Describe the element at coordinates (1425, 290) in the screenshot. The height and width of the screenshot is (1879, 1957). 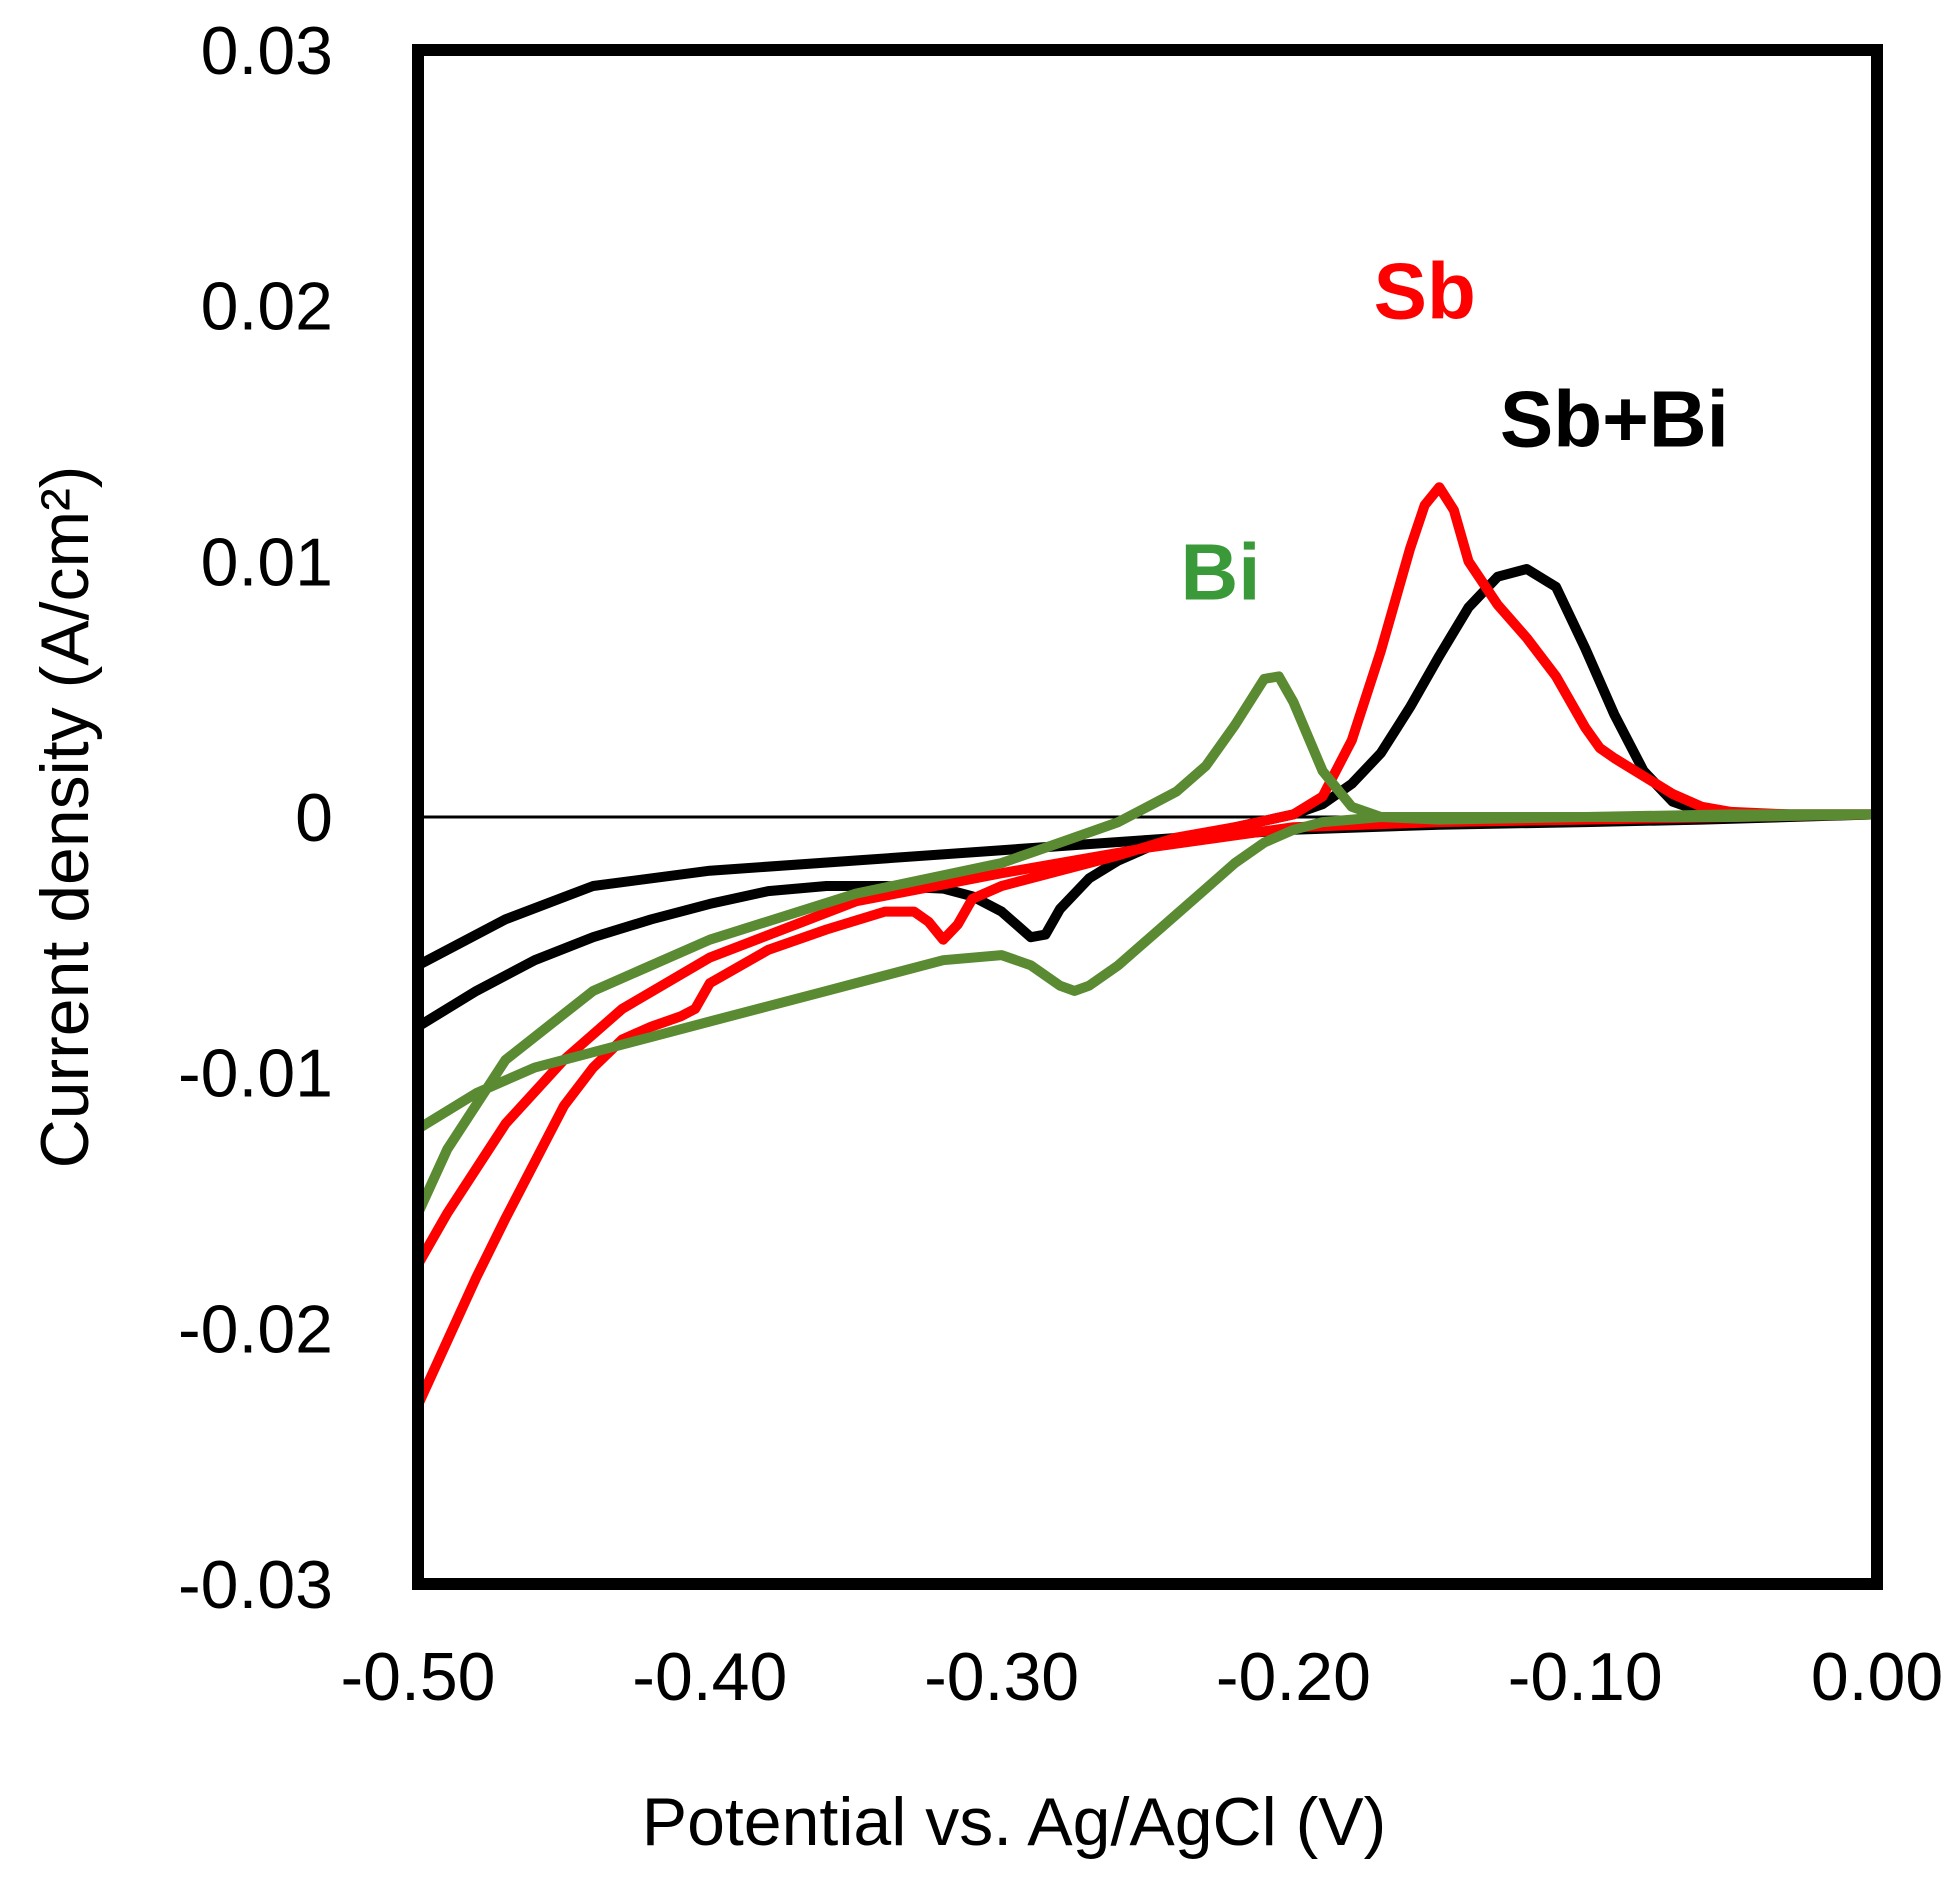
I see `series-label-sb: Sb` at that location.